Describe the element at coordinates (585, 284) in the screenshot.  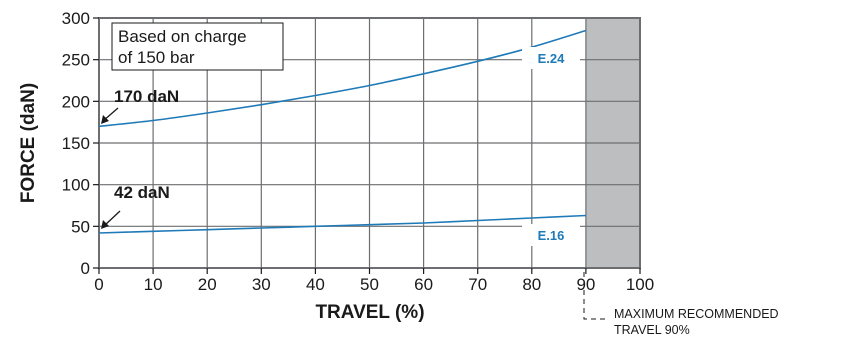
I see `x-tick-label-90: 90` at that location.